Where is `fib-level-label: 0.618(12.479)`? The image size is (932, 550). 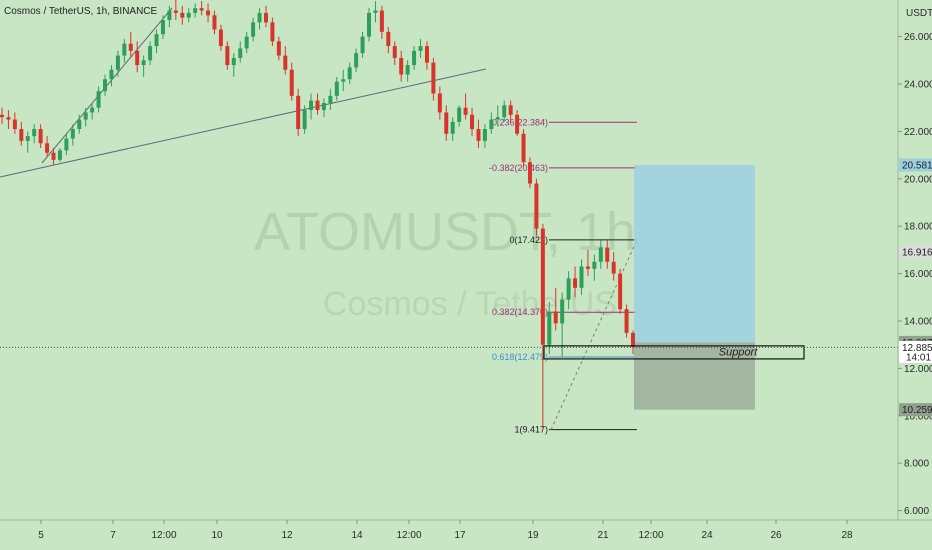
fib-level-label: 0.618(12.479) is located at coordinates (520, 357).